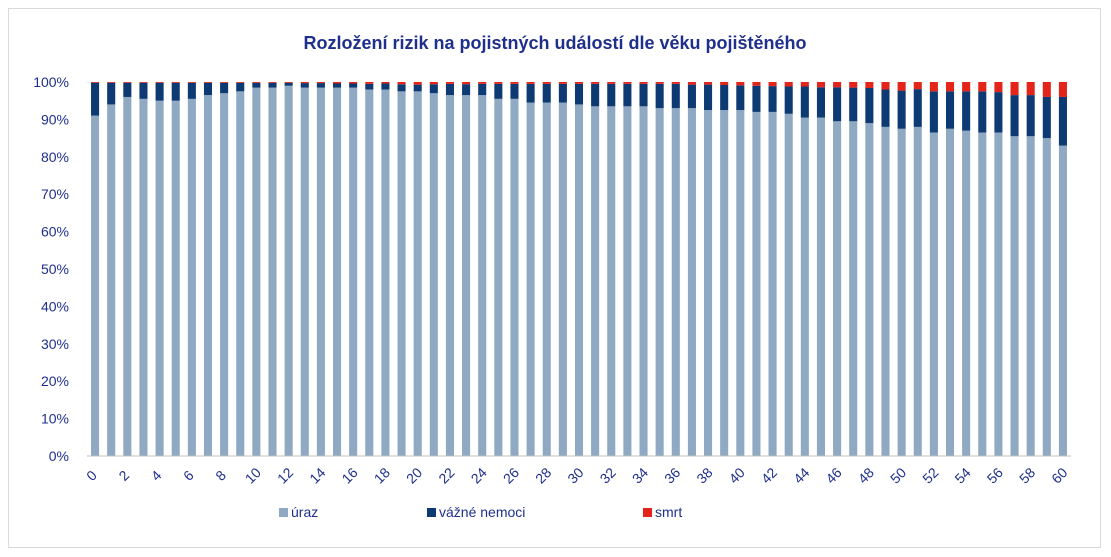  What do you see at coordinates (769, 475) in the screenshot?
I see `x-tick-label: 42` at bounding box center [769, 475].